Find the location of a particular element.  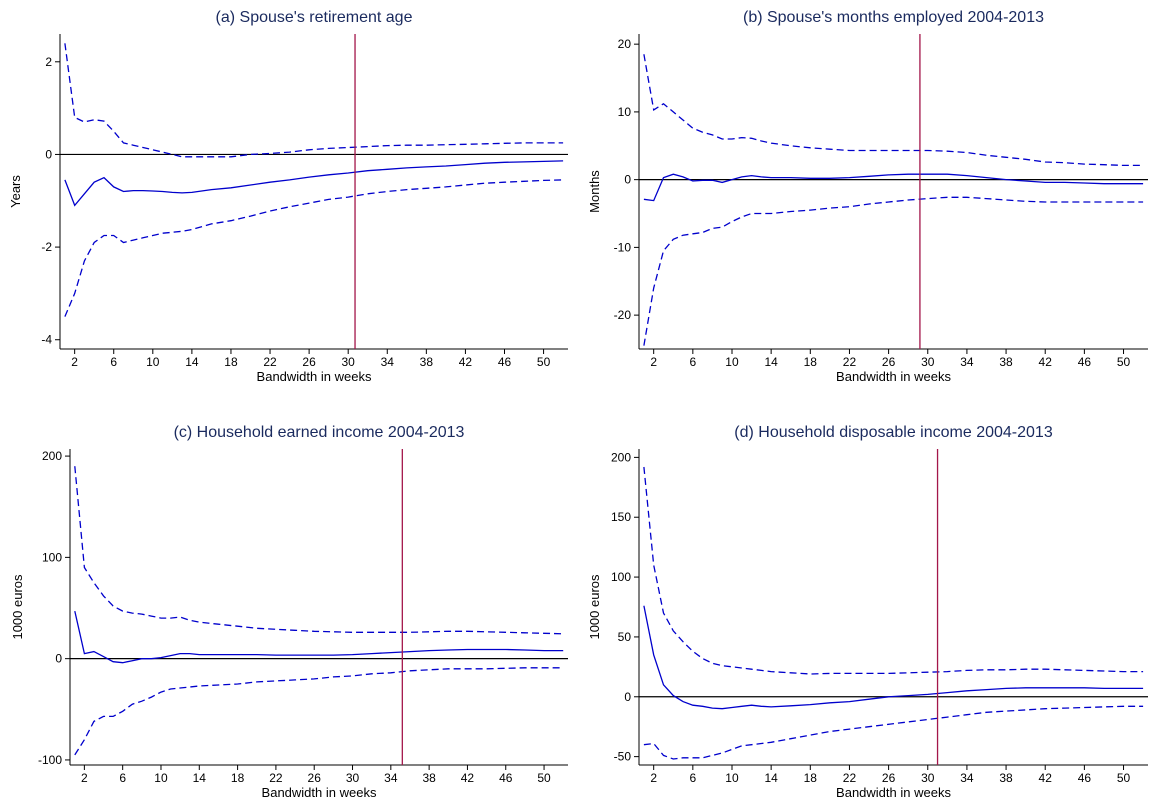

y-tick-label: -20 is located at coordinates (623, 315).